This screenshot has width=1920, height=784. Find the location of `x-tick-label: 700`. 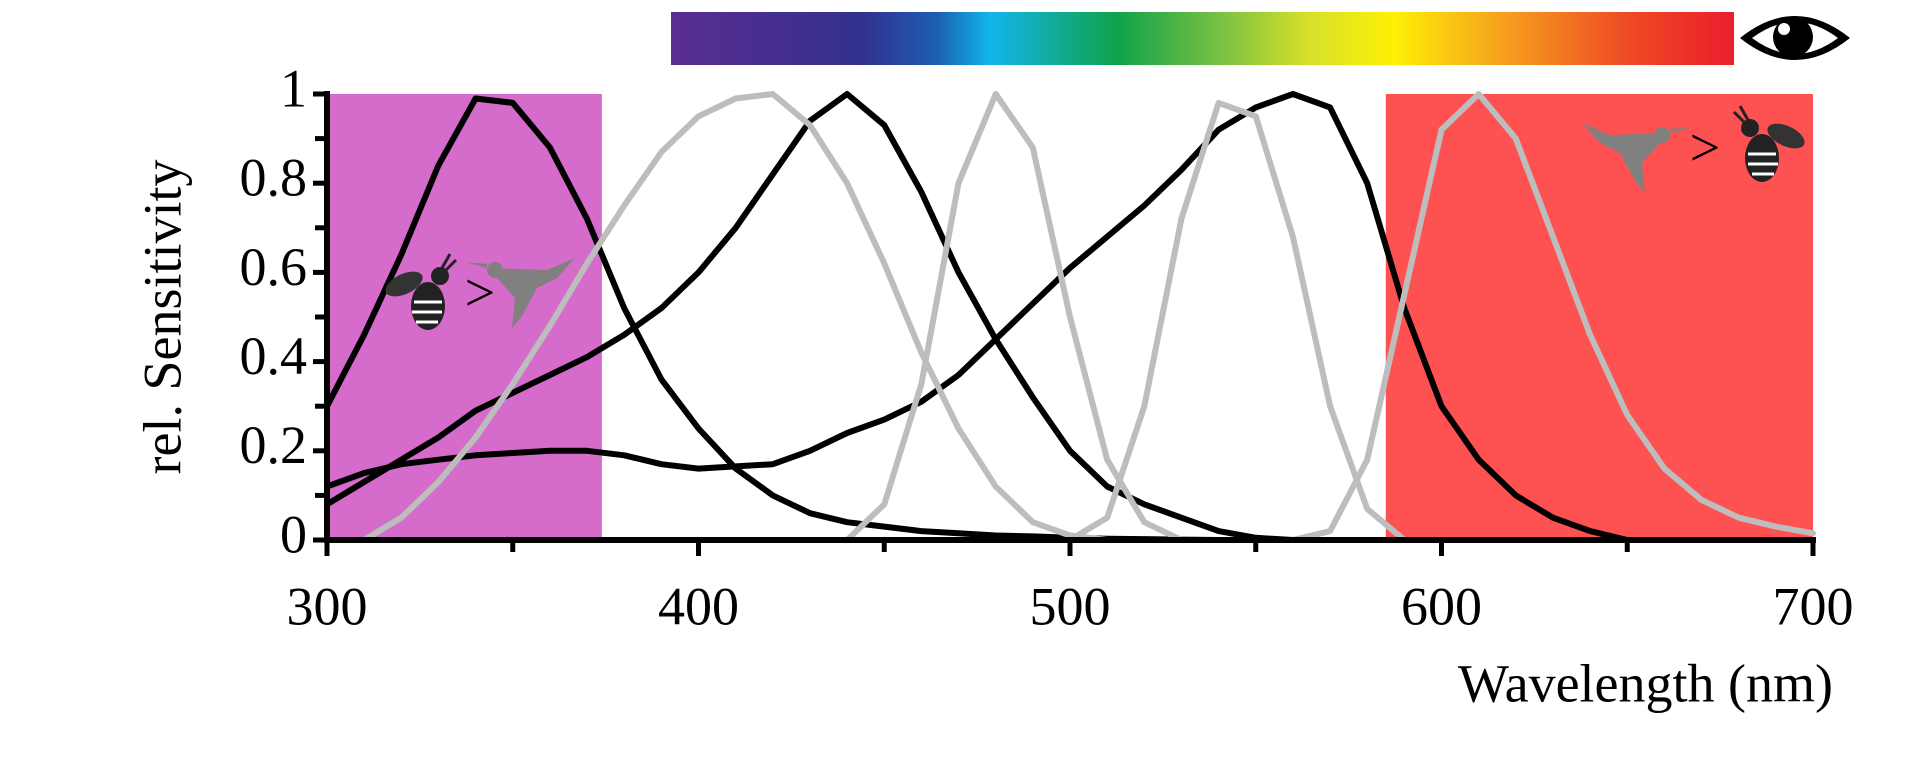

x-tick-label: 700 is located at coordinates (1813, 606).